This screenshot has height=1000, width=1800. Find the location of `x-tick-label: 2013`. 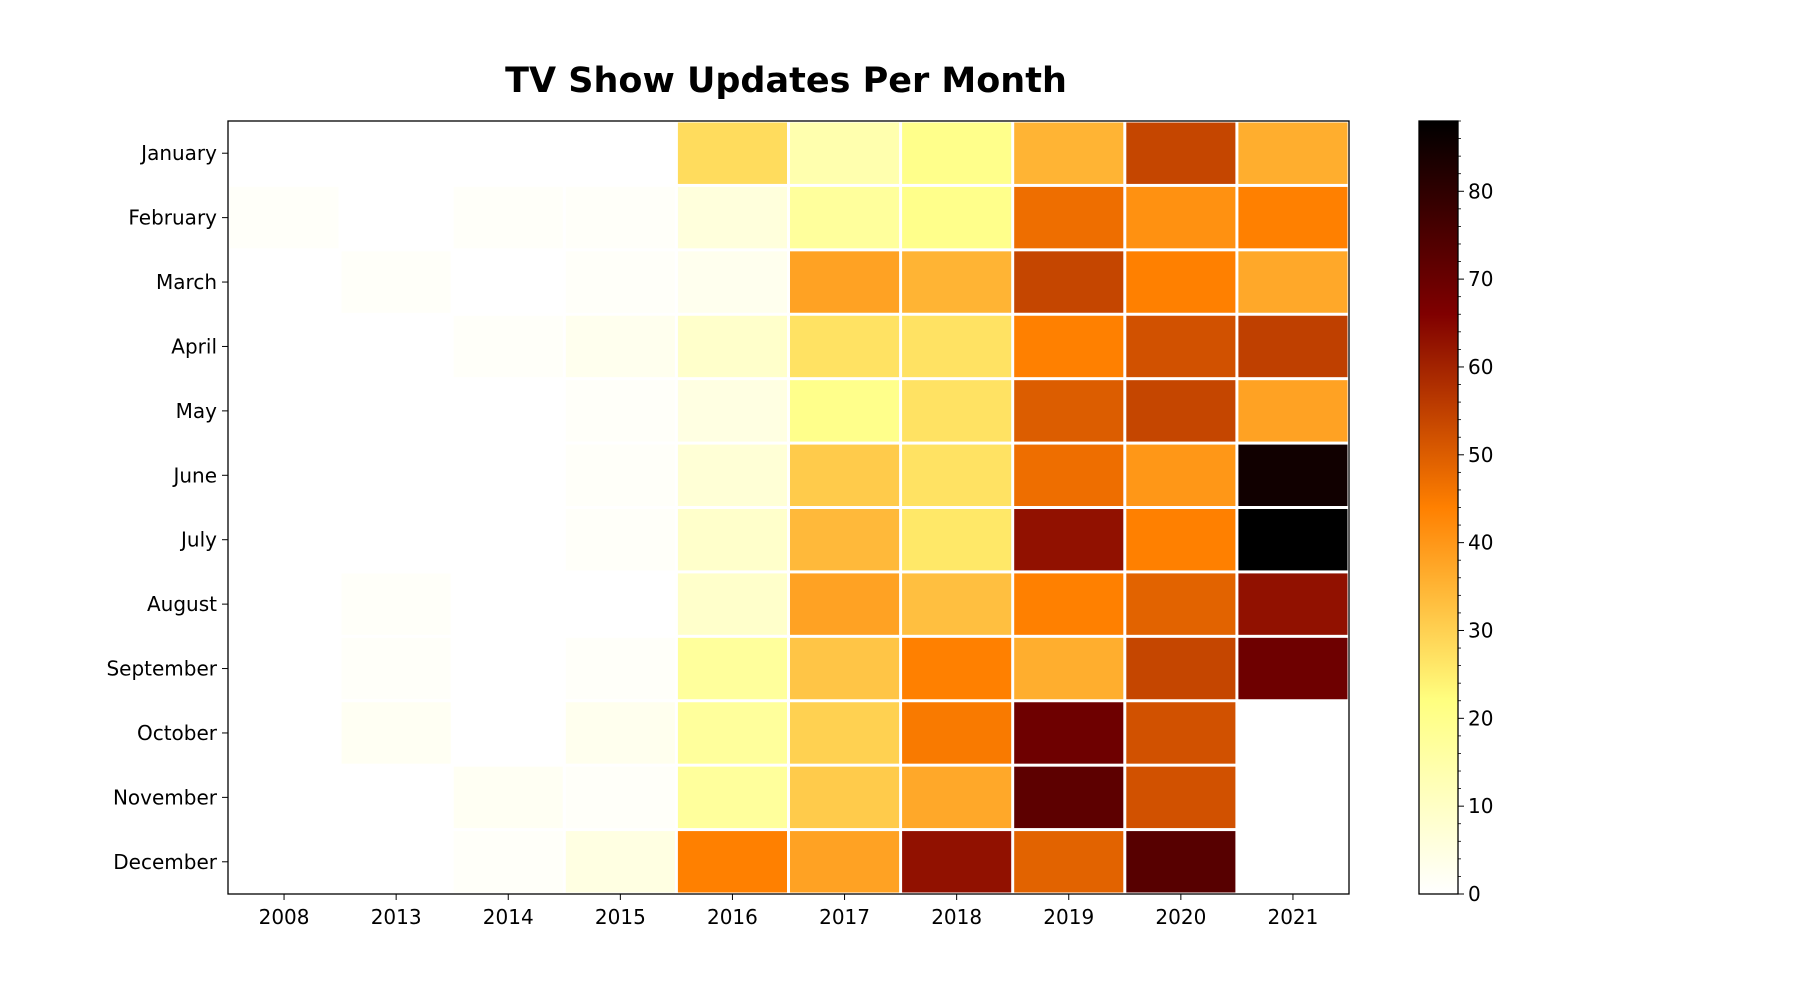

x-tick-label: 2013 is located at coordinates (396, 917).